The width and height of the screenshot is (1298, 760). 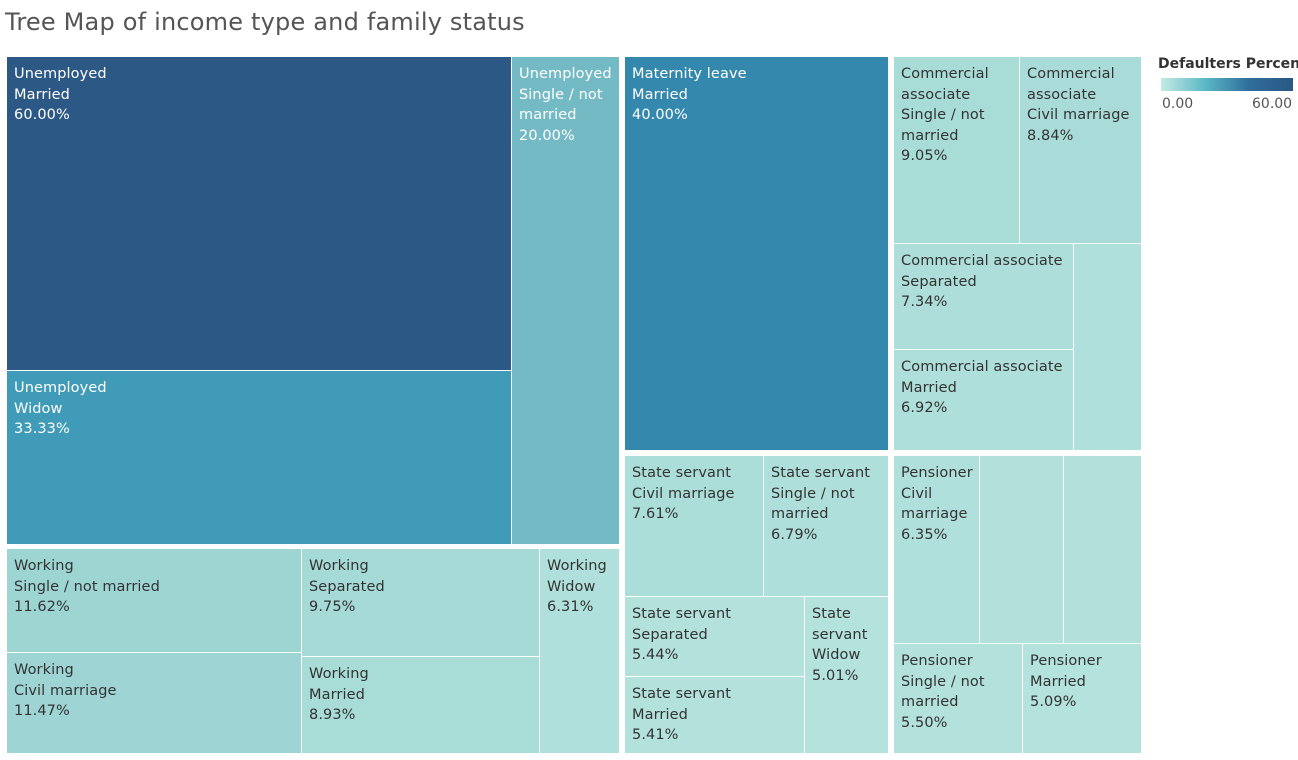 I want to click on cell-category-label: marriage, so click(x=934, y=514).